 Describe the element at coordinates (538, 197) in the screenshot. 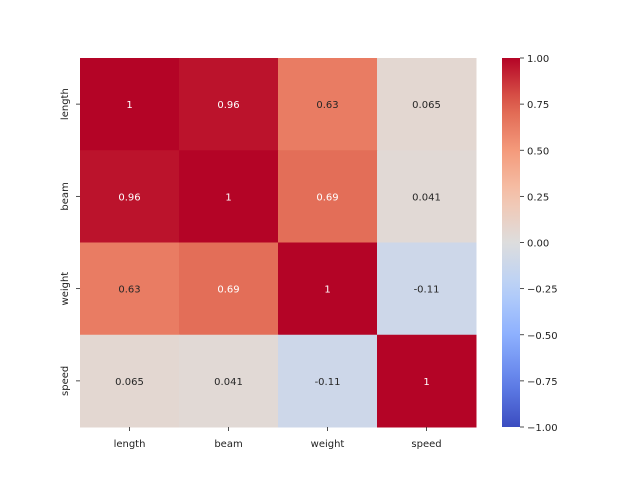

I see `colorbar-tick-label: 0.25` at that location.